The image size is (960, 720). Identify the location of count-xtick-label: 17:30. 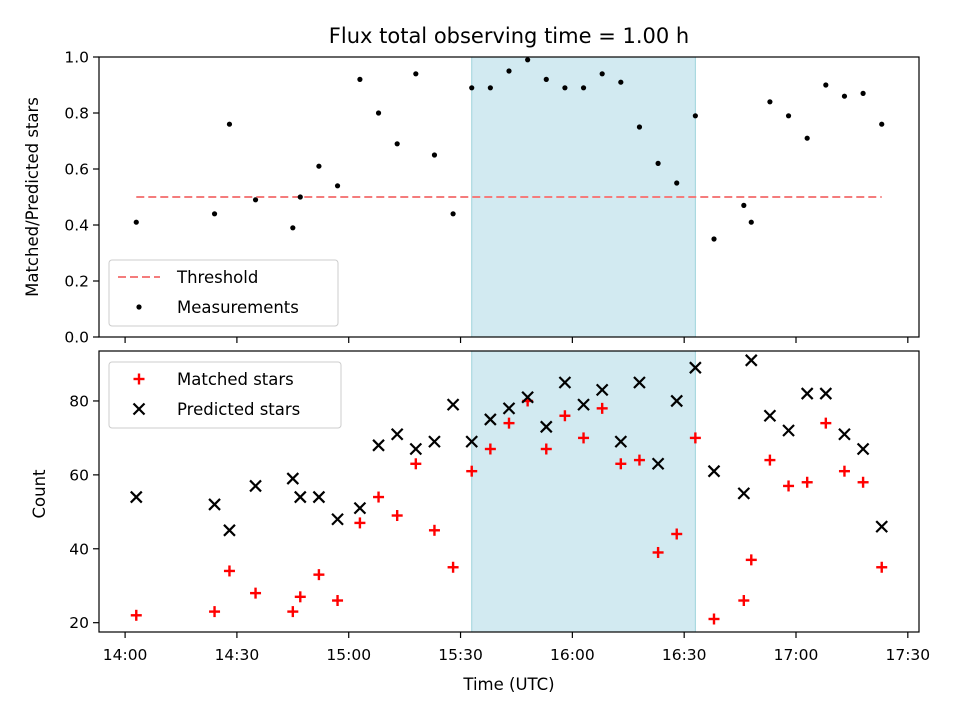
(907, 655).